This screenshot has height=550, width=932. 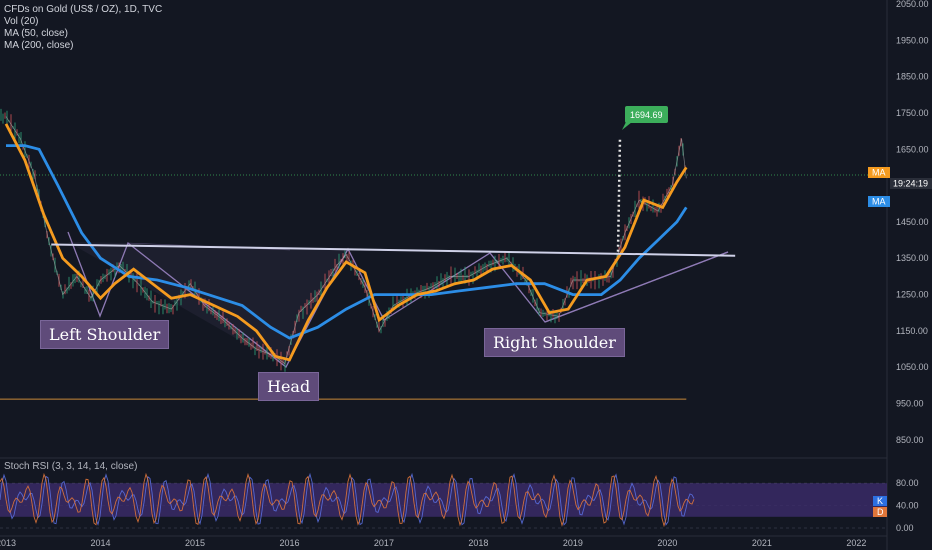 What do you see at coordinates (912, 367) in the screenshot?
I see `y-tick-label: 1050.00` at bounding box center [912, 367].